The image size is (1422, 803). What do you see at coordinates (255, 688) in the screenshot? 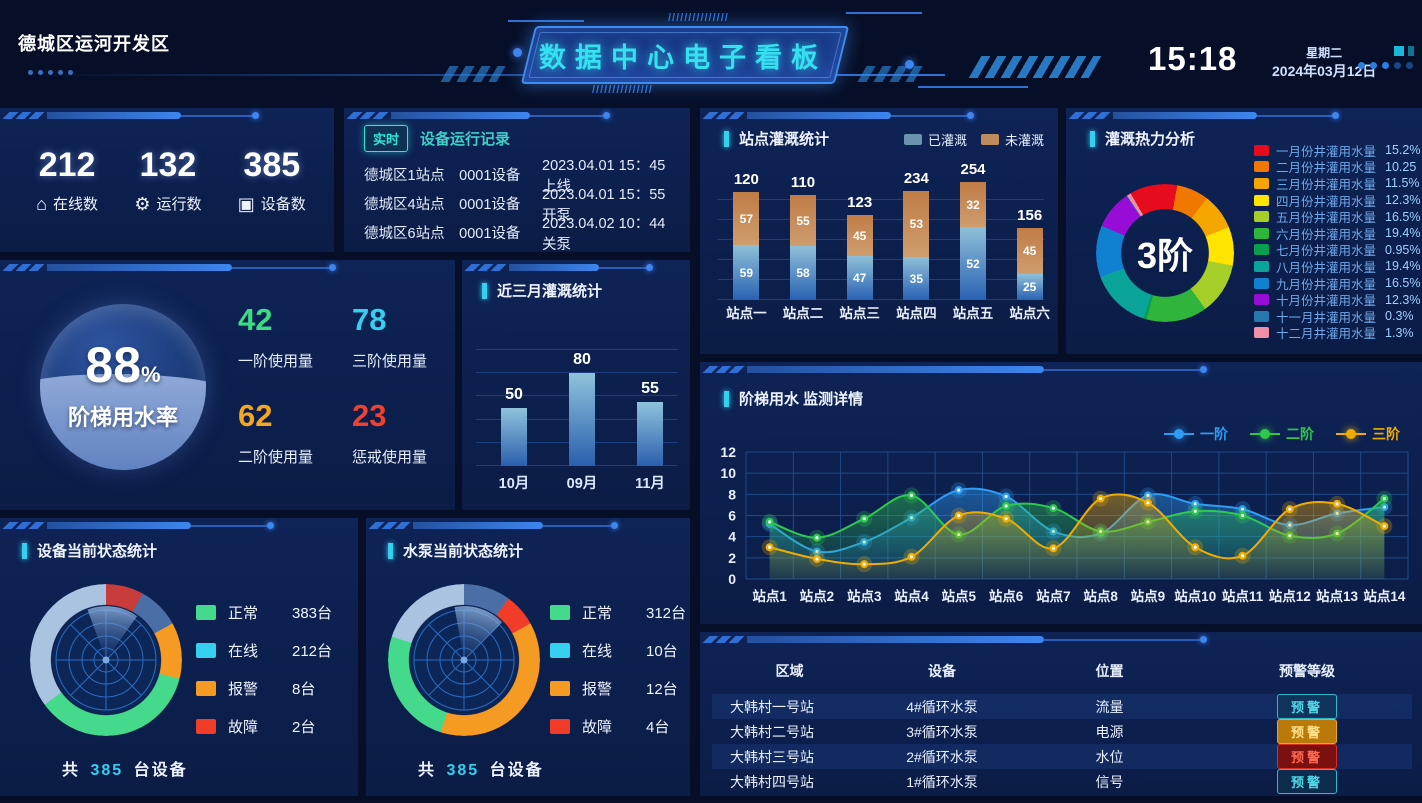
I see `legend-item: 报警 8台` at bounding box center [255, 688].